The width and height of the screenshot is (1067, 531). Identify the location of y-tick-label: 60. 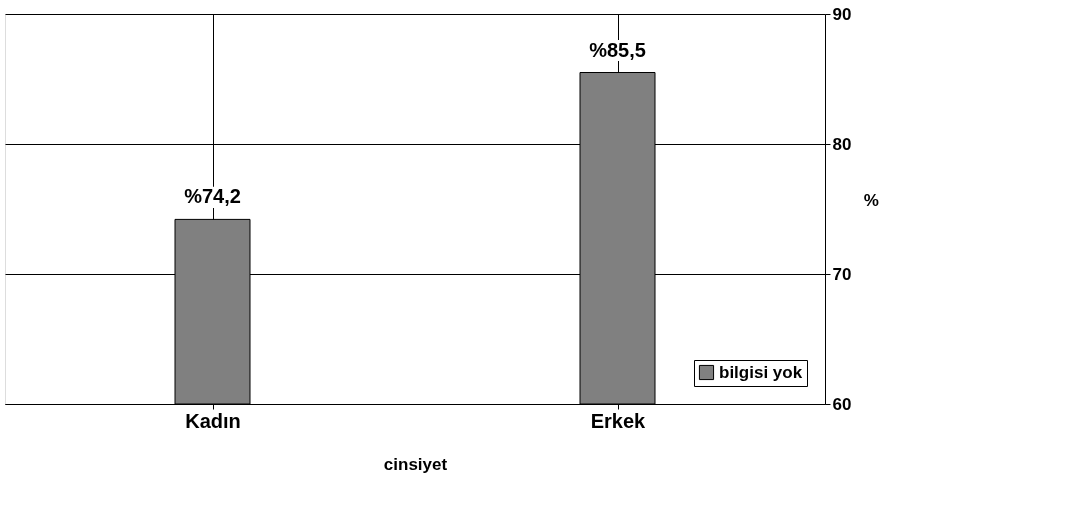
(842, 404).